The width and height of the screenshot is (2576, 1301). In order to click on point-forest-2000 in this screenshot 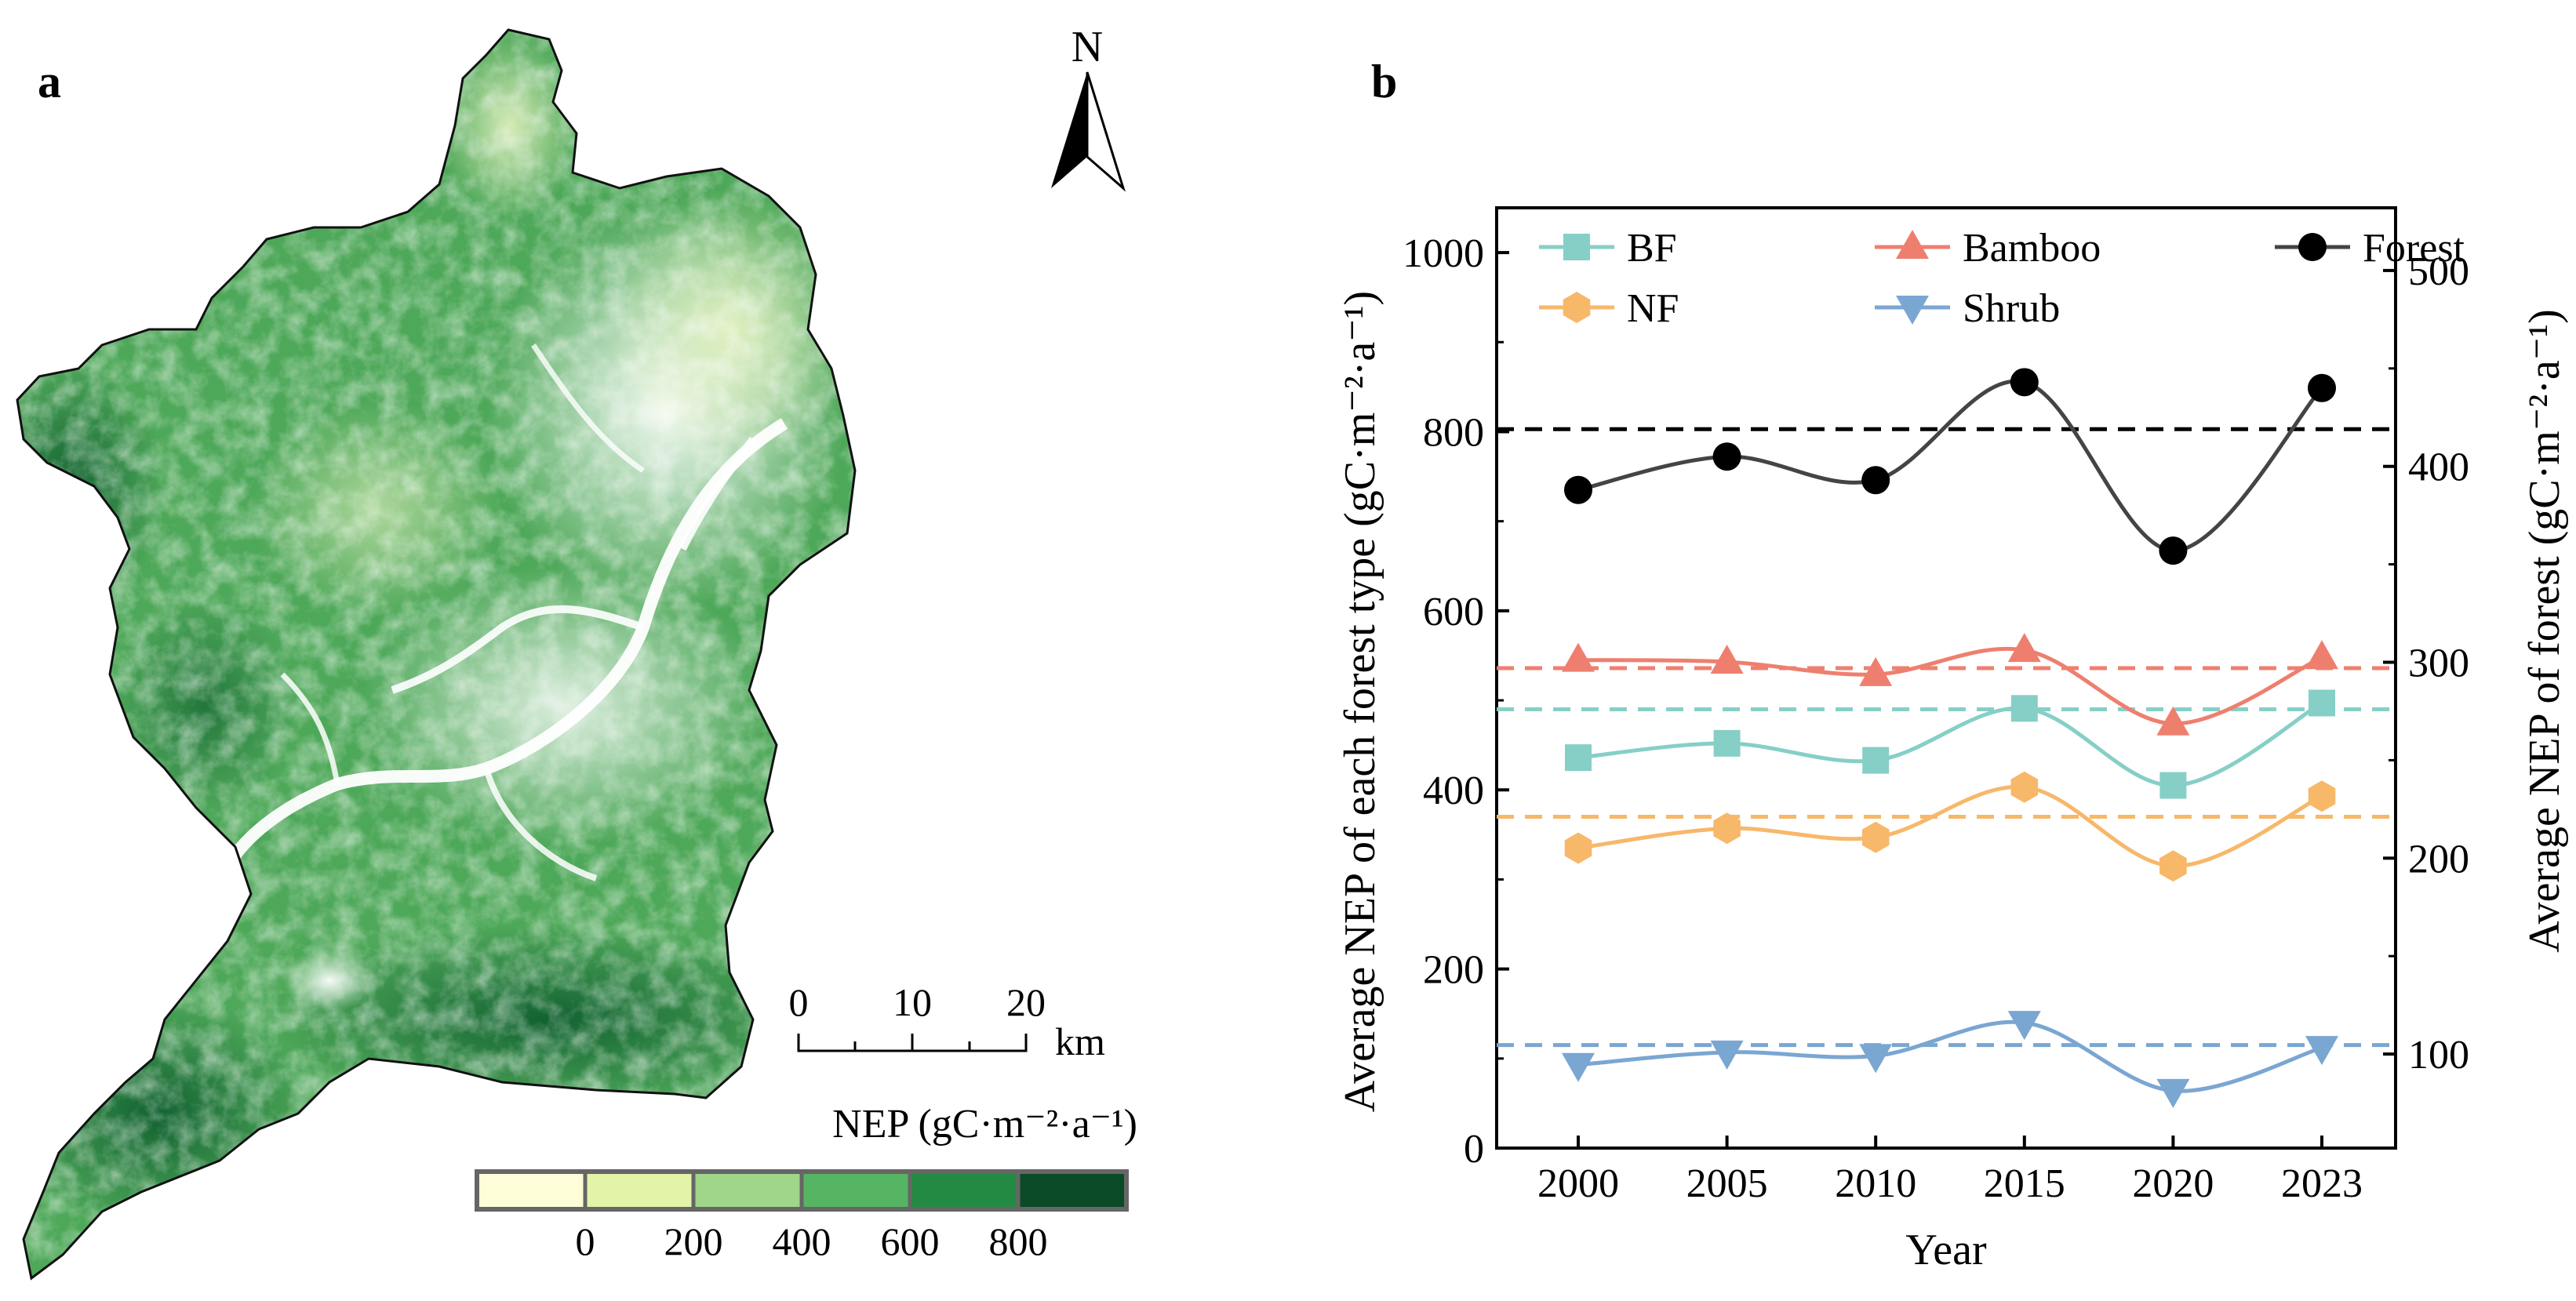, I will do `click(1578, 490)`.